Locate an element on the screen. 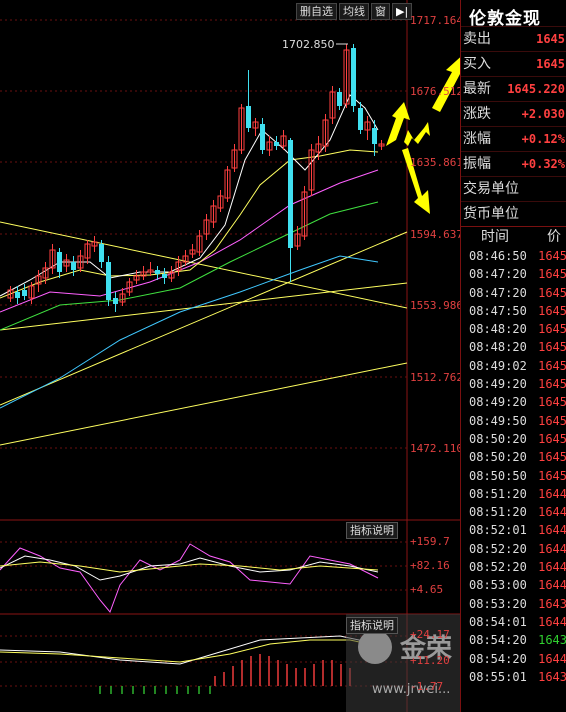 Image resolution: width=566 pixels, height=712 pixels. quote-label: 买入 is located at coordinates (477, 64).